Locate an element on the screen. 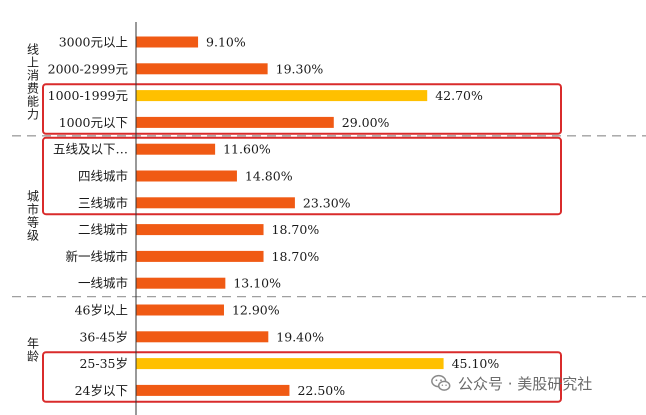  category-label-14: 24岁以下 is located at coordinates (101, 390).